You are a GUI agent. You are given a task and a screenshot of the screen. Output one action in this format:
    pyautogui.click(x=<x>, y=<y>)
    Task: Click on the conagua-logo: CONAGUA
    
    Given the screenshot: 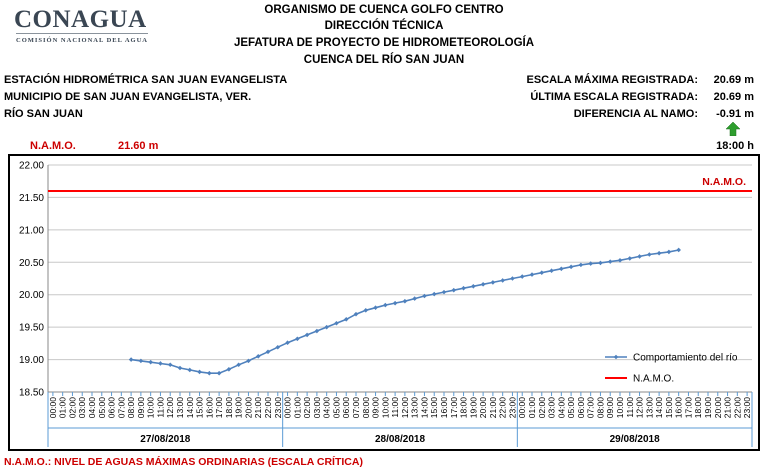 What is the action you would take?
    pyautogui.click(x=80, y=19)
    